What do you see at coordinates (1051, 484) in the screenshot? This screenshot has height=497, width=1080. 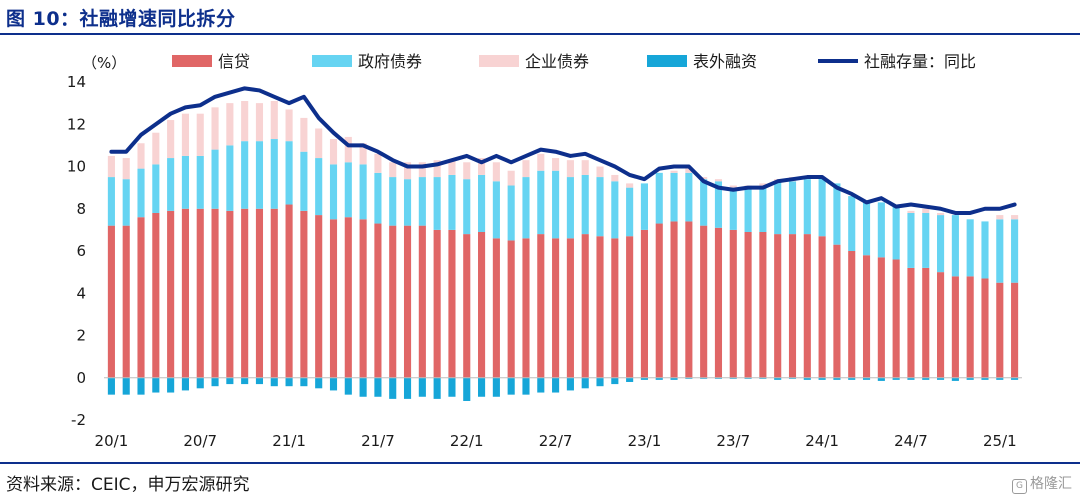 I see `watermark-text: 格隆汇` at bounding box center [1051, 484].